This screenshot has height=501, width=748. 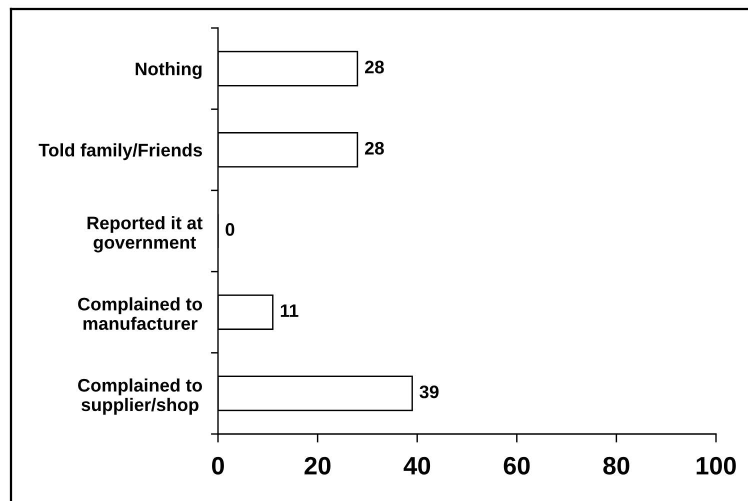 I want to click on x-tick-label: 80, so click(x=616, y=465).